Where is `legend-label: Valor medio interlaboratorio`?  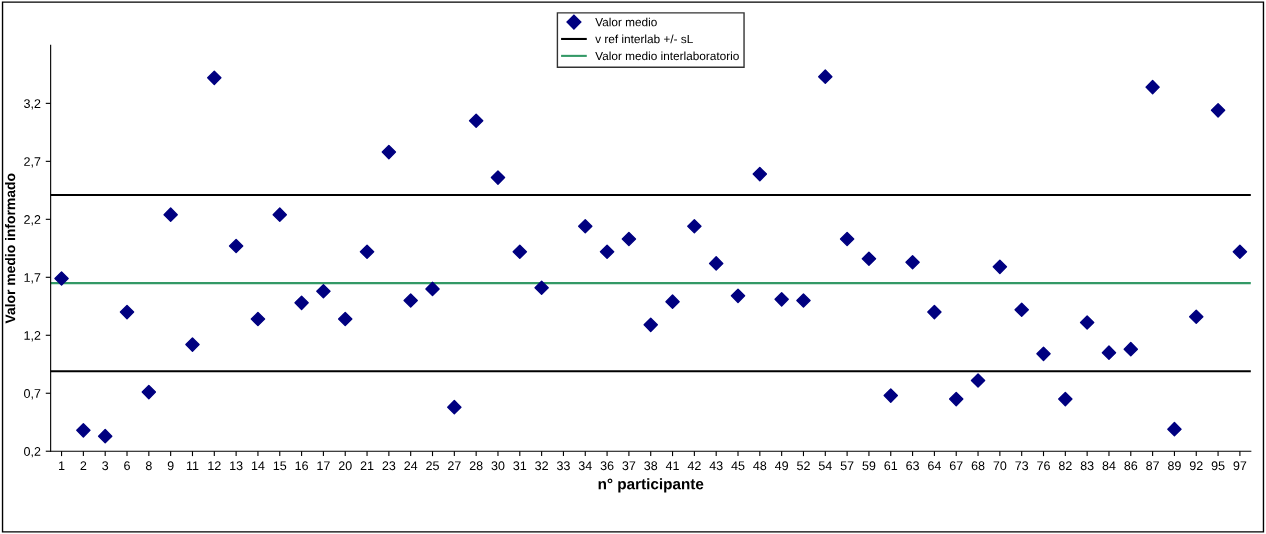
legend-label: Valor medio interlaboratorio is located at coordinates (667, 56).